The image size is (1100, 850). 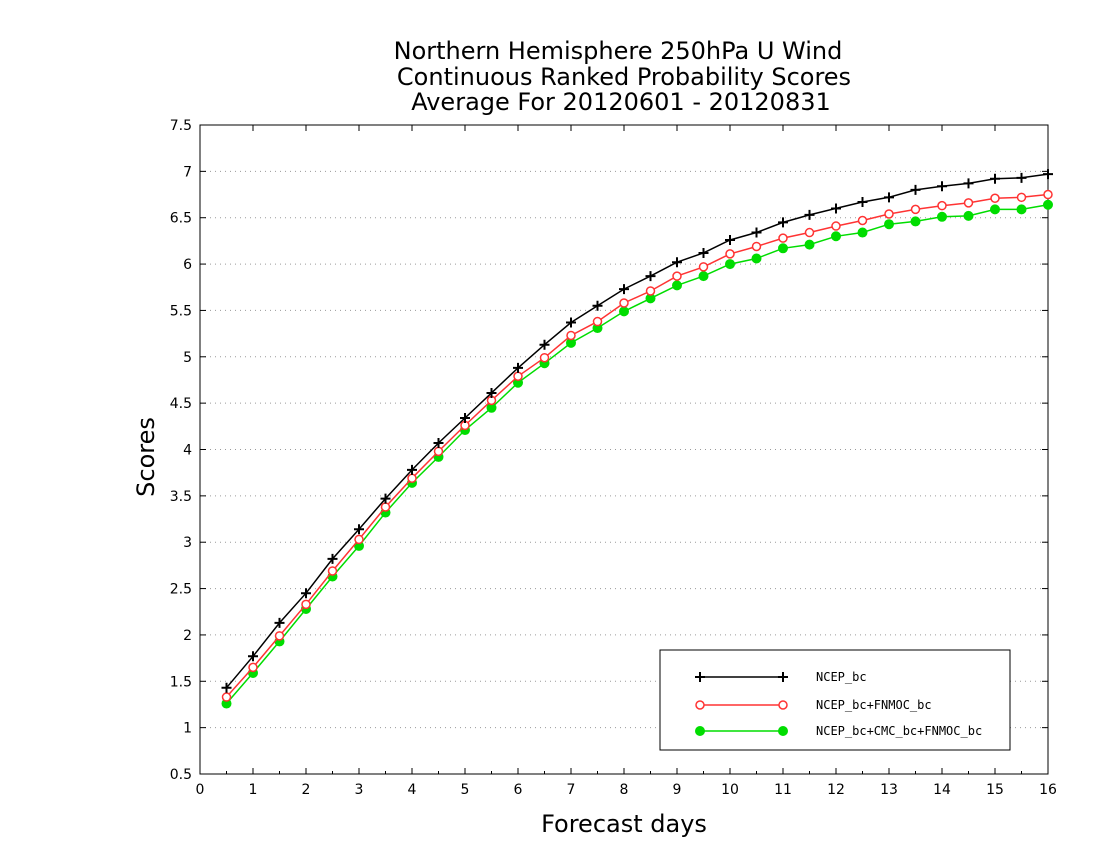 What do you see at coordinates (359, 790) in the screenshot?
I see `x-tick-label: 3` at bounding box center [359, 790].